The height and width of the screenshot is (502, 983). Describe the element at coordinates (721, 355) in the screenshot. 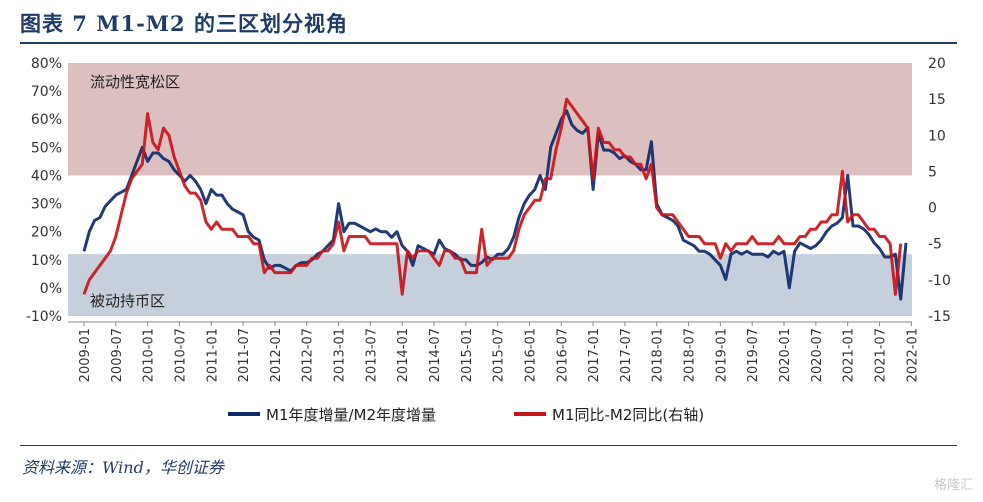

I see `x-tick-label: 2019-01` at that location.